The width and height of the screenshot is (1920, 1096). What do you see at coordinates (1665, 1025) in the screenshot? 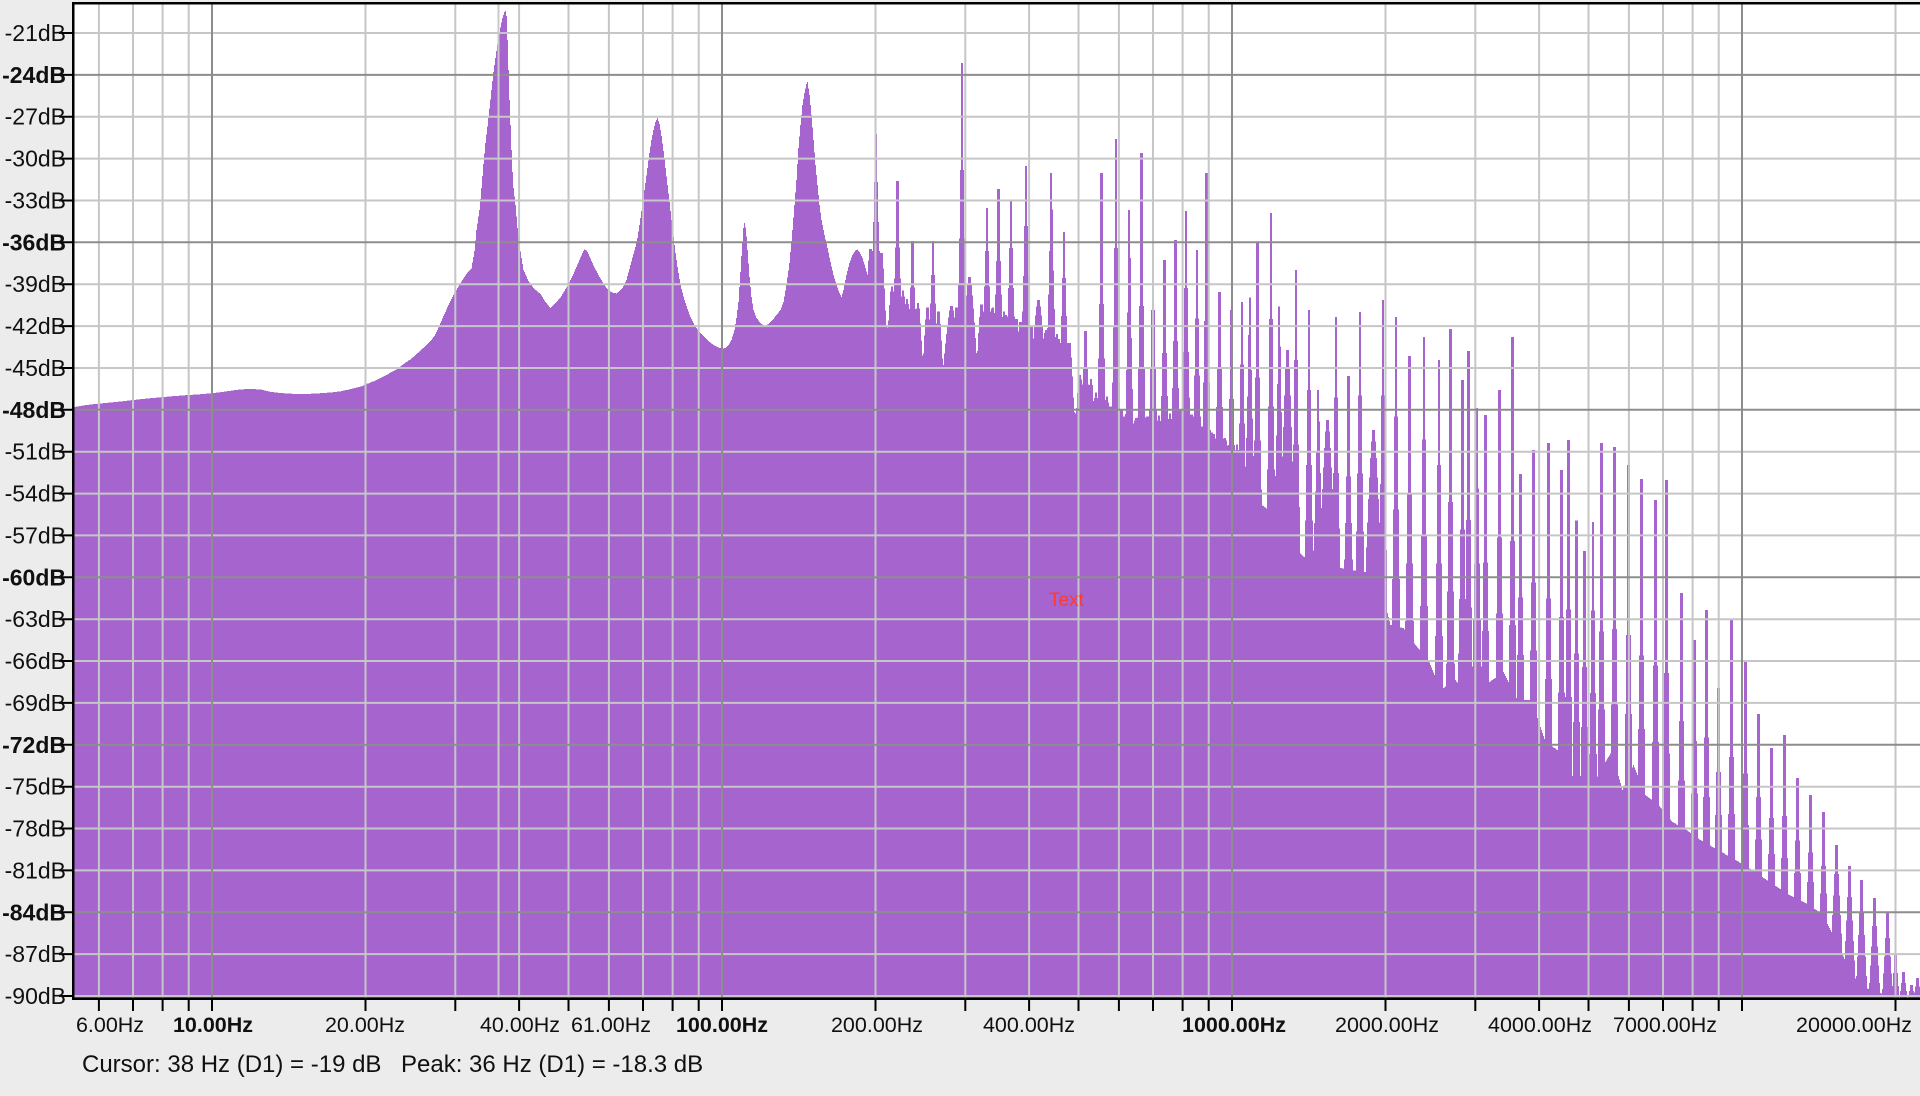
I see `svg-text: 7000.00Hz` at bounding box center [1665, 1025].